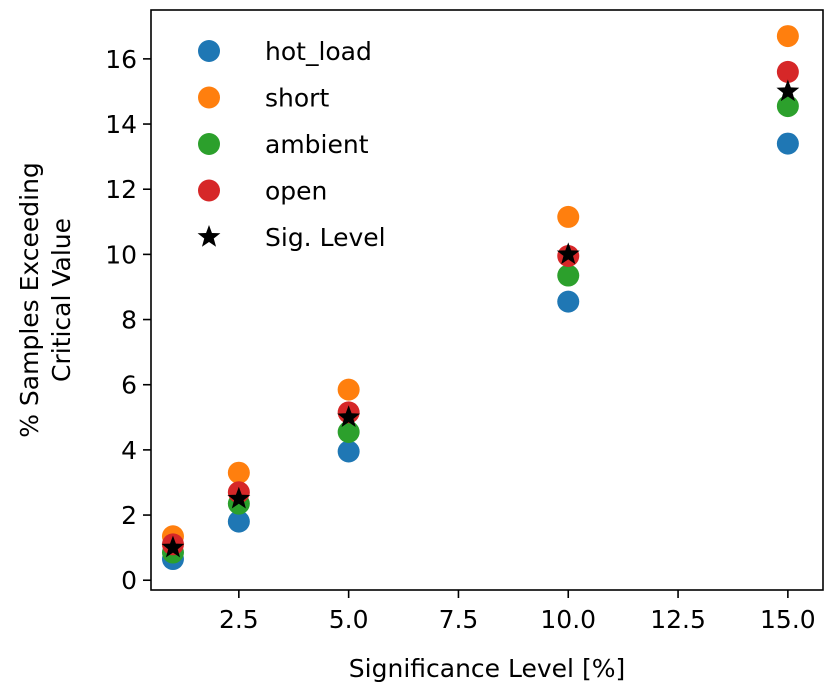 The width and height of the screenshot is (831, 693). I want to click on x-tick-label: 7.5, so click(459, 619).